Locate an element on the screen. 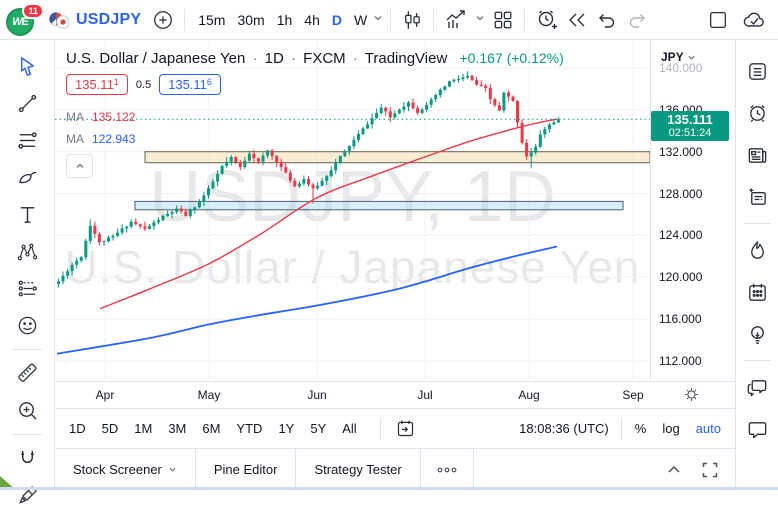  percent-scale-button: % is located at coordinates (640, 428).